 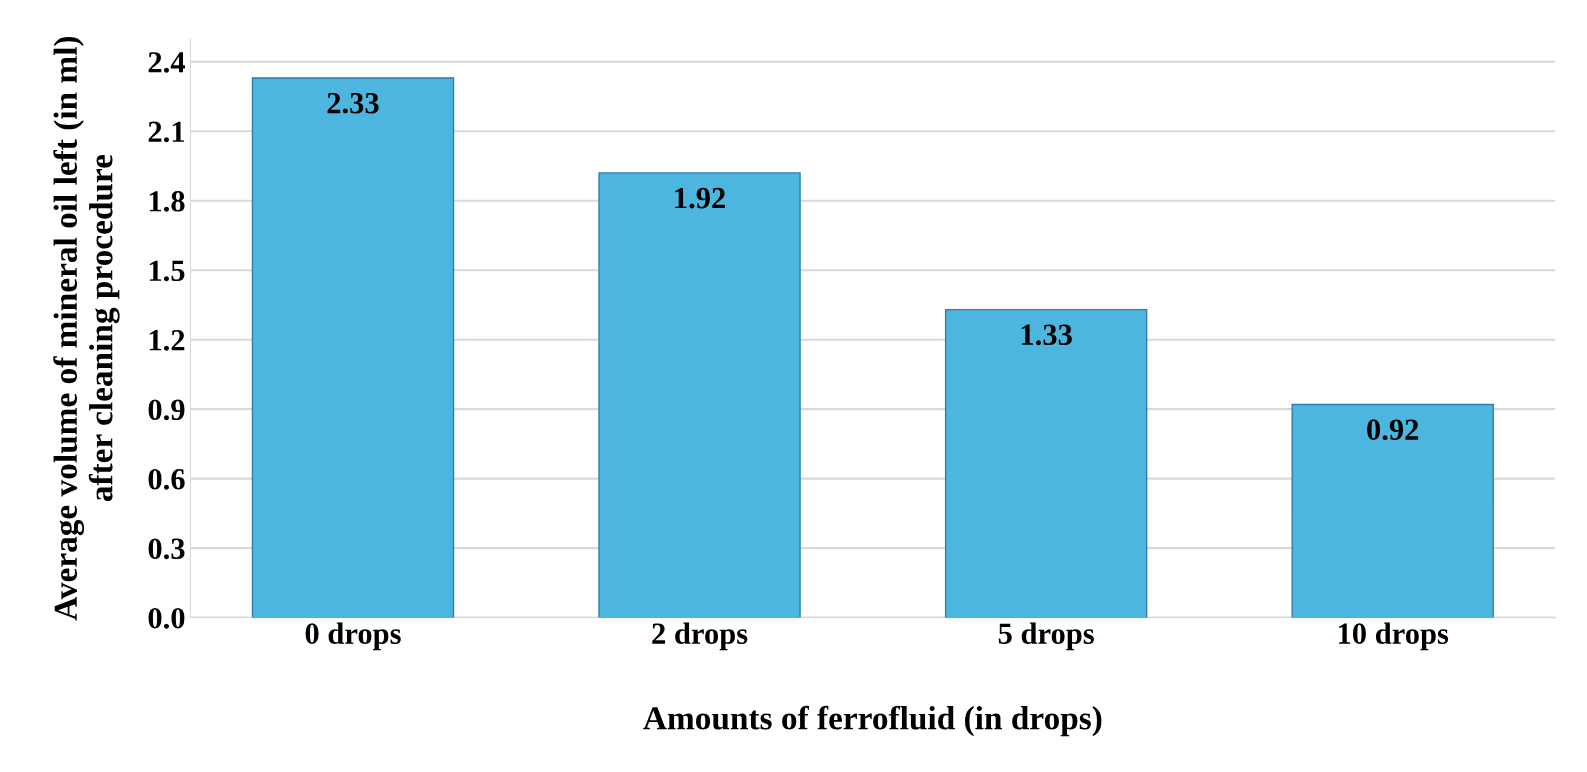 I want to click on y-tick-label: 0.0, so click(x=166, y=618).